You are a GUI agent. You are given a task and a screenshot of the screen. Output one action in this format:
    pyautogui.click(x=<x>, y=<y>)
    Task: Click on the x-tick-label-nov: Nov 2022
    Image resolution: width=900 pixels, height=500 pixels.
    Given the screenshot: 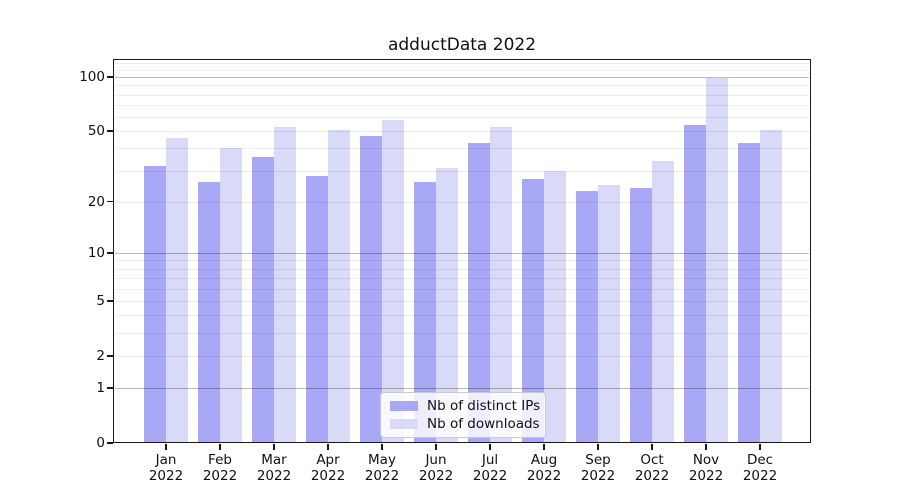 What is the action you would take?
    pyautogui.click(x=706, y=468)
    